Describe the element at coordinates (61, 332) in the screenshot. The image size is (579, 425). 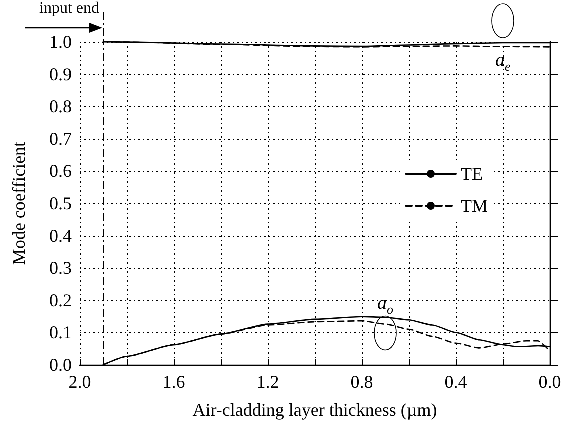
I see `y-tick-label: 0.1` at that location.